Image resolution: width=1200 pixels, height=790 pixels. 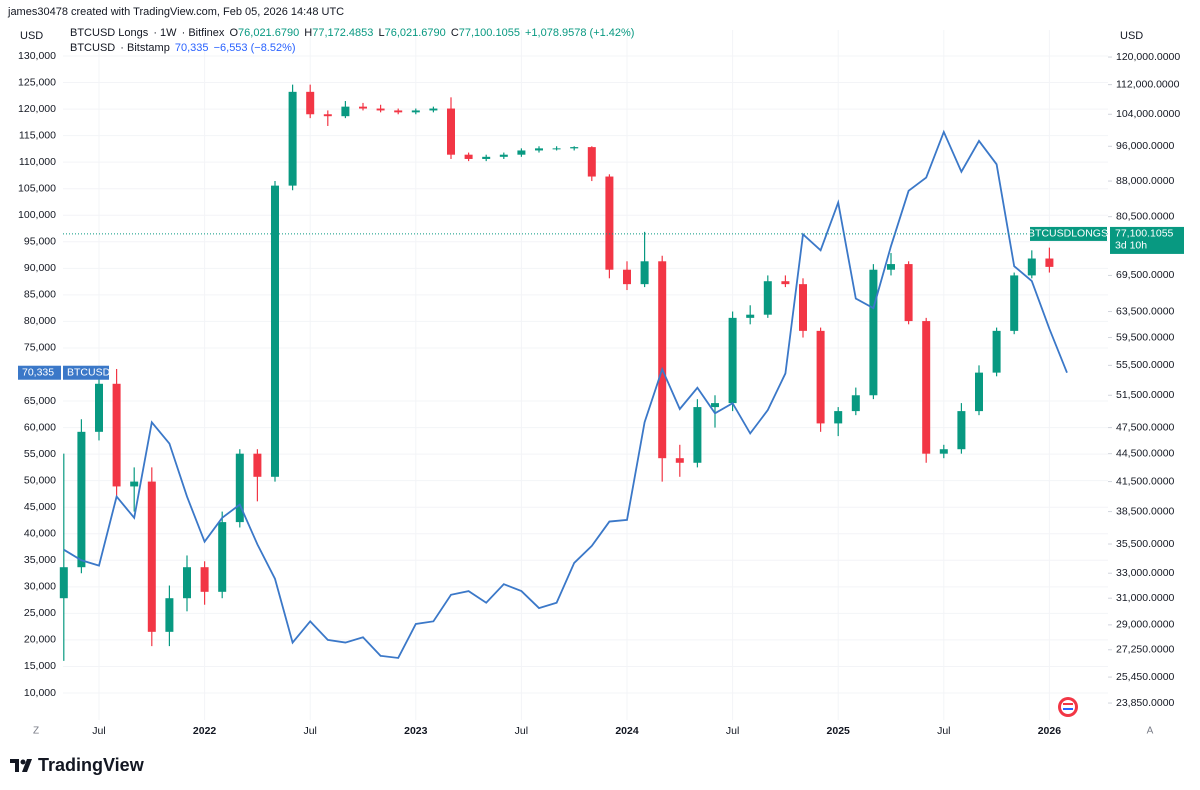 What do you see at coordinates (1145, 677) in the screenshot?
I see `y2-tick-label: 25,450.0000` at bounding box center [1145, 677].